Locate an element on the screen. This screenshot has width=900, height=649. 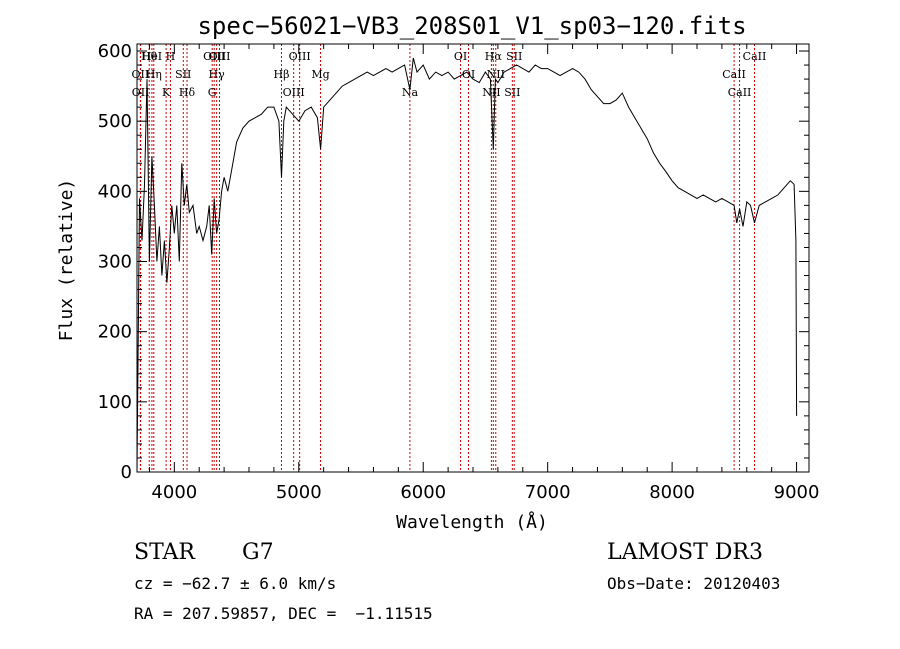
ra-dec: RA = 207.59857, DEC = −1.11515 is located at coordinates (283, 613).